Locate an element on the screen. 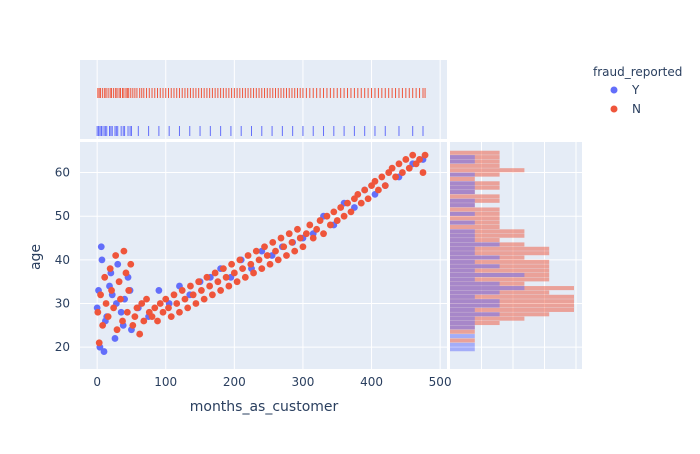  y-axis-title: age is located at coordinates (36, 257).